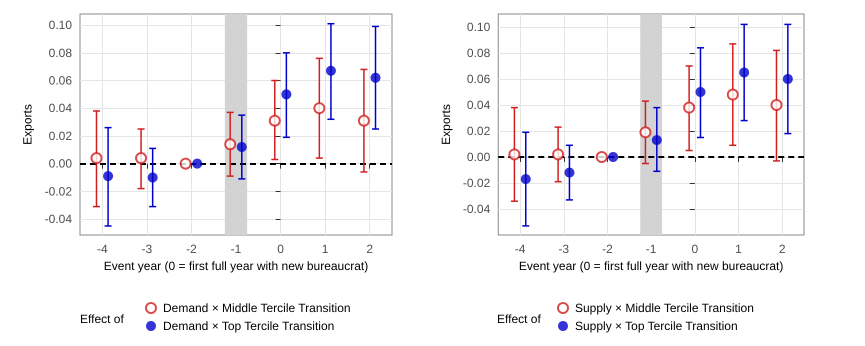  What do you see at coordinates (257, 308) in the screenshot?
I see `legend-label: Demand × Middle Tercile Transition` at bounding box center [257, 308].